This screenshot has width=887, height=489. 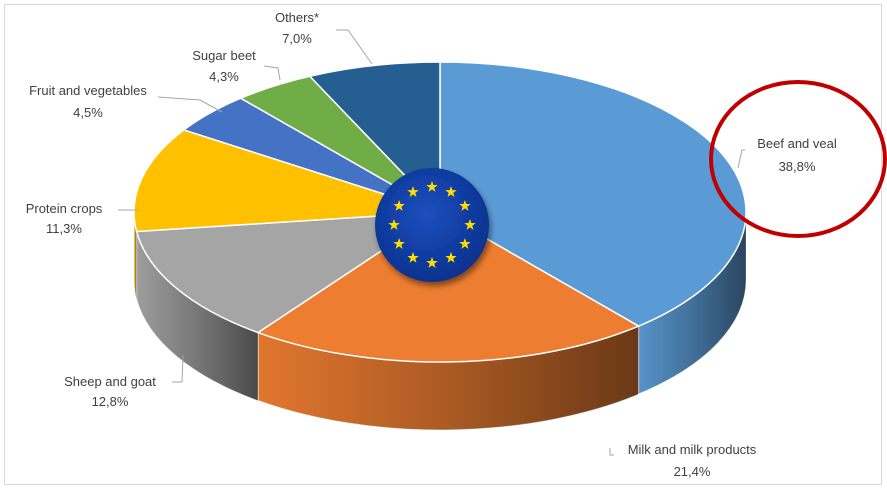 I want to click on leader-line-others, so click(x=354, y=47).